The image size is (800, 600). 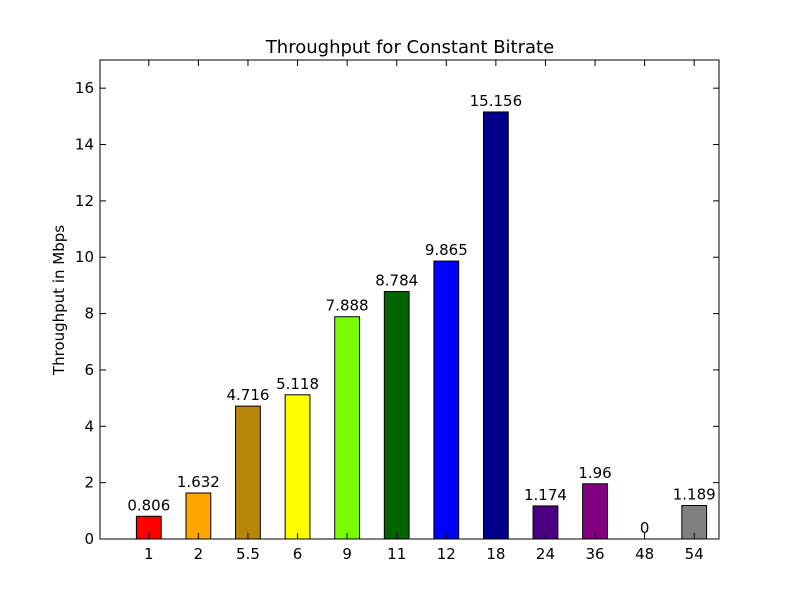 I want to click on chart-title: Throughput for Constant Bitrate, so click(x=409, y=47).